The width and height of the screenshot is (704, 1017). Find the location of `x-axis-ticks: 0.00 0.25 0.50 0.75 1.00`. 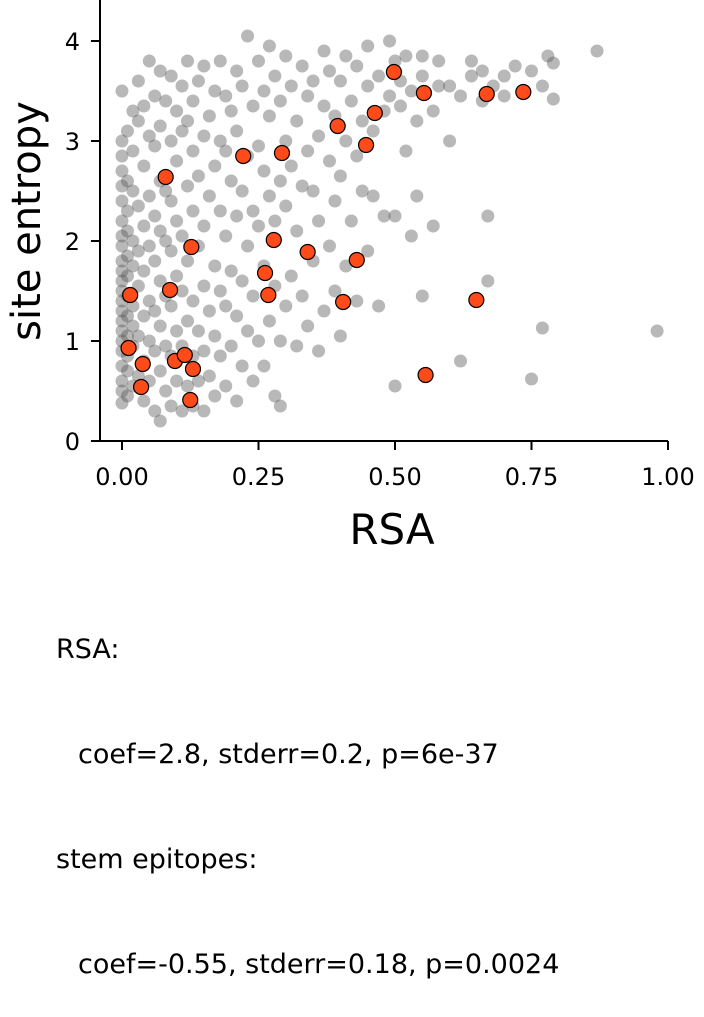

x-axis-ticks: 0.00 0.25 0.50 0.75 1.00 is located at coordinates (395, 466).